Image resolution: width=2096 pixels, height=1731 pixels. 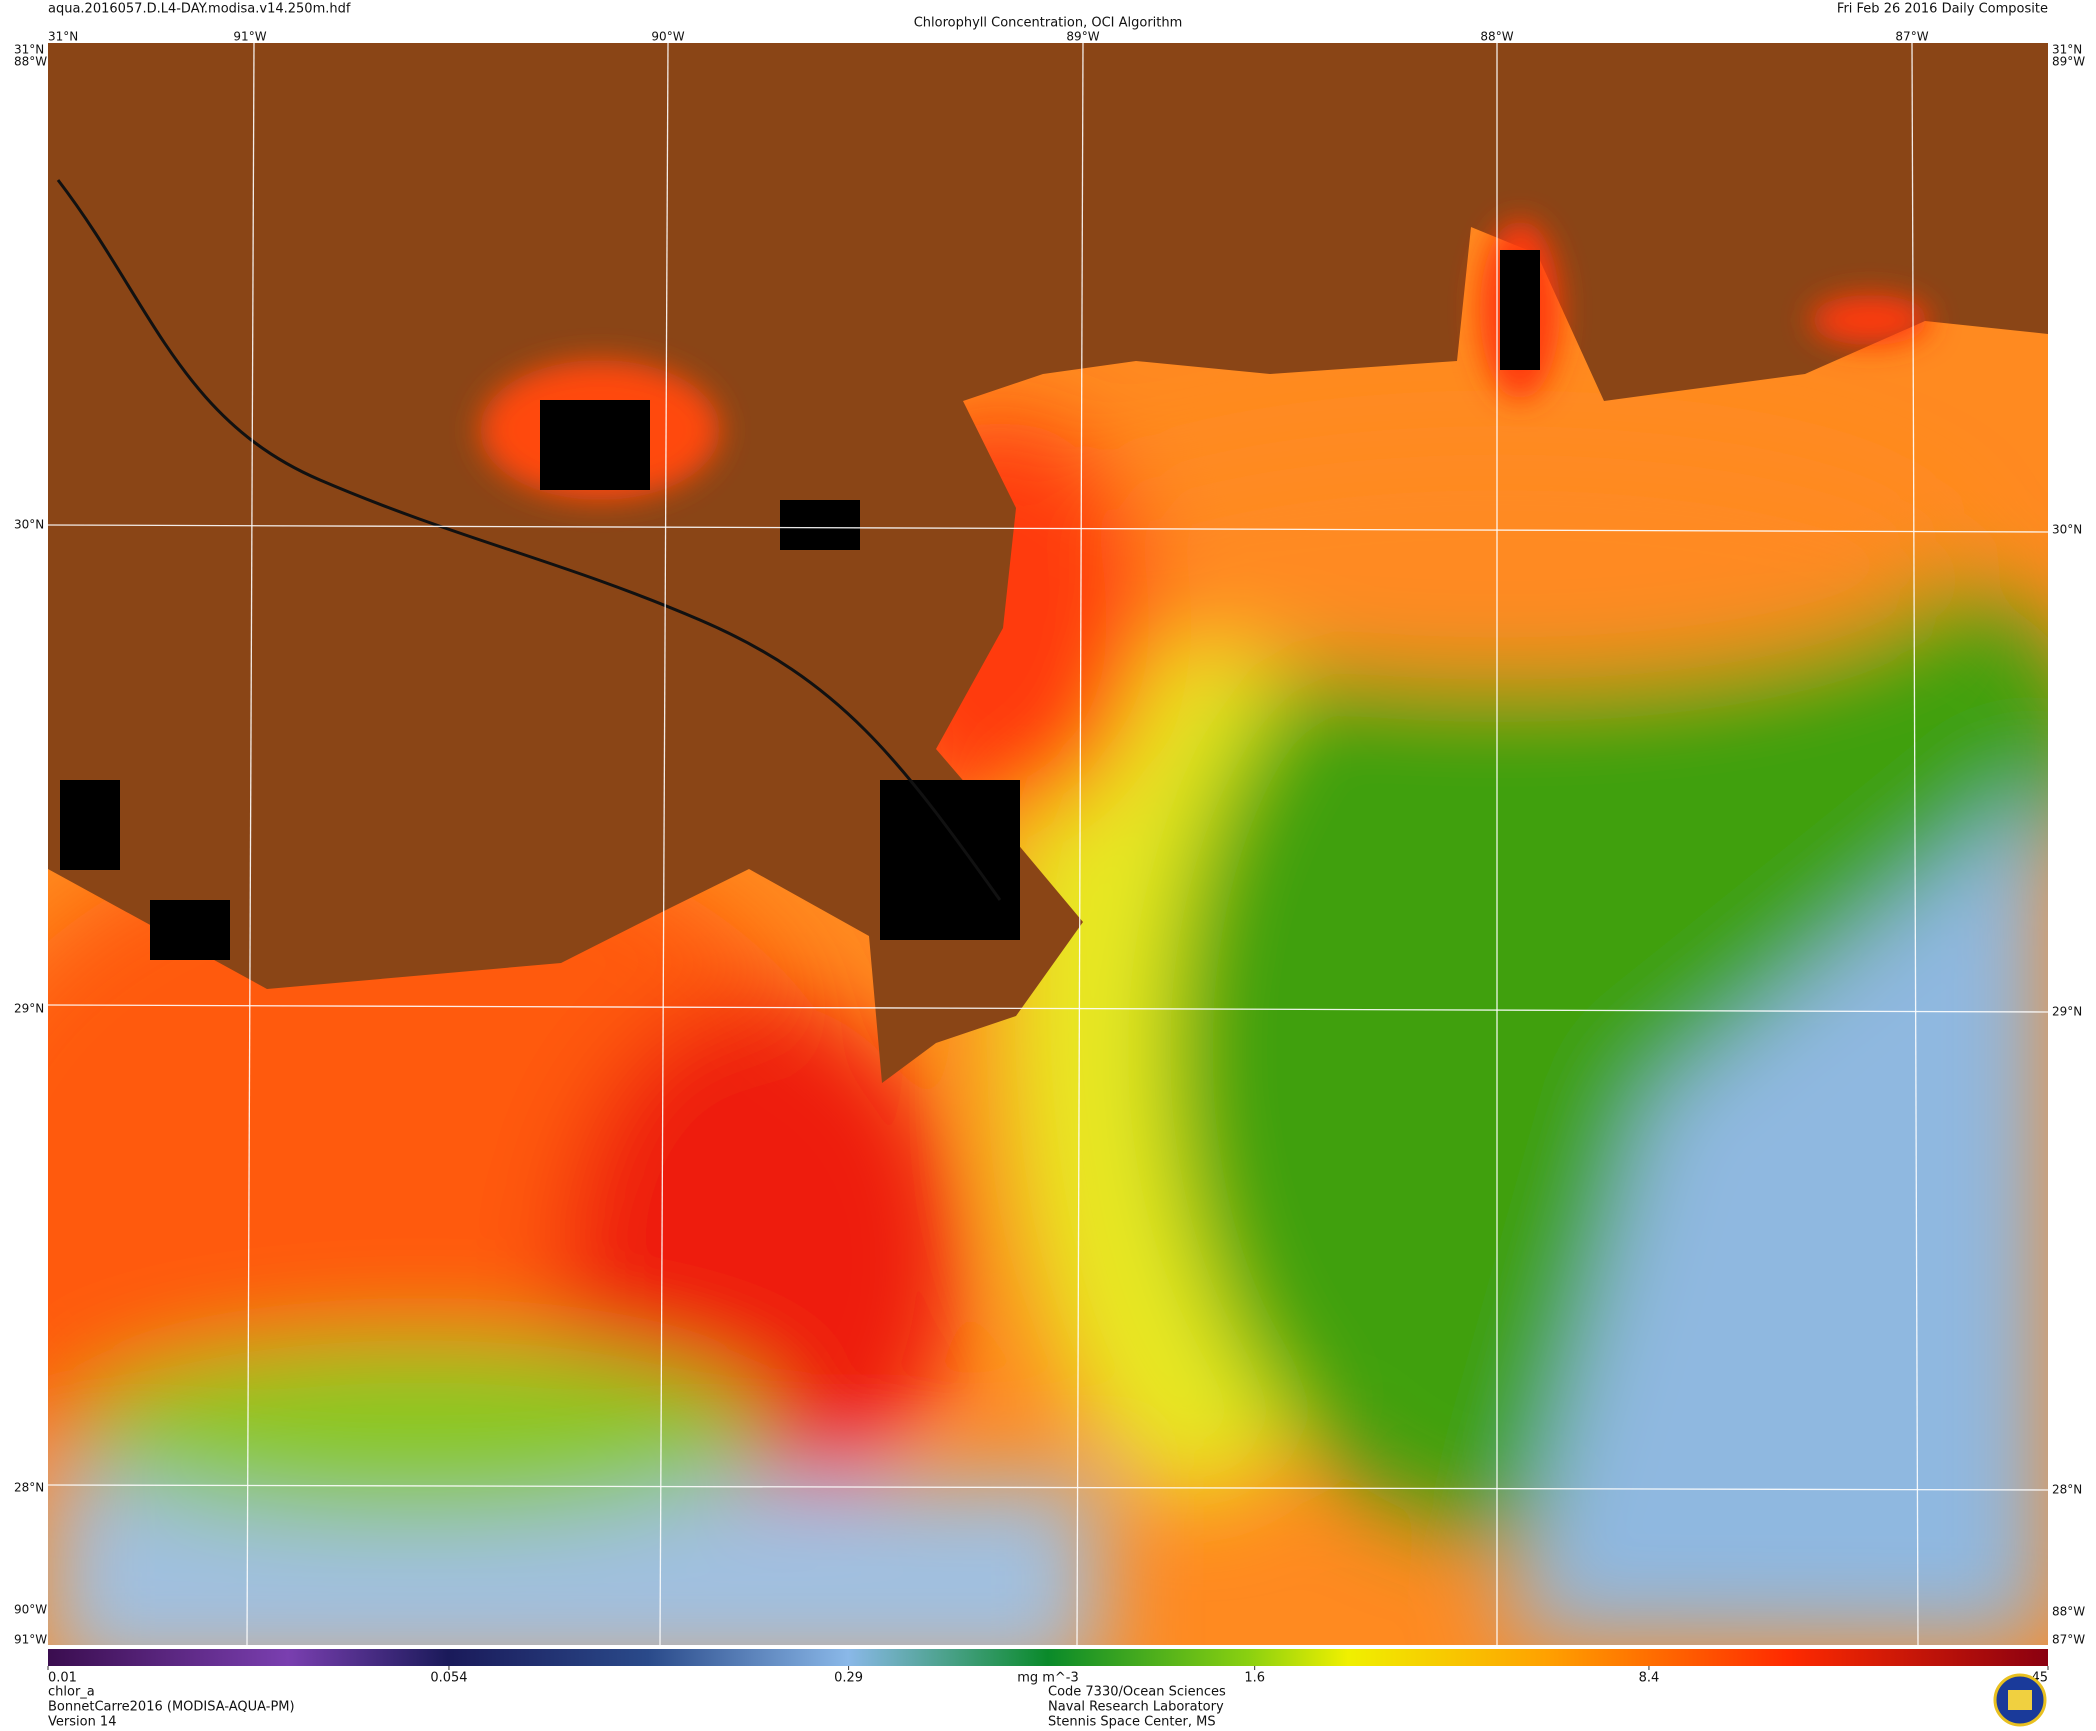 I want to click on lat-label: 90°W, so click(x=30, y=1610).